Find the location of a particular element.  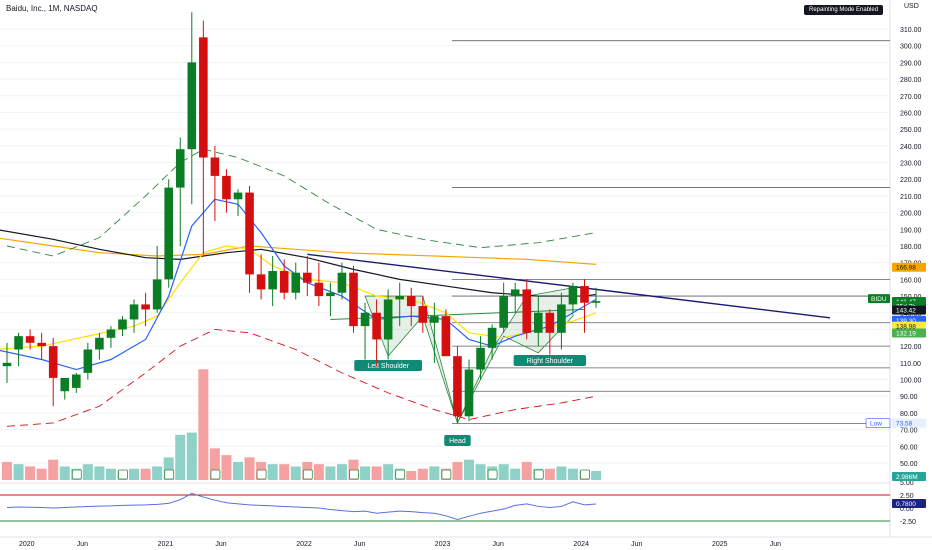

price-label: 166.98 is located at coordinates (906, 268).